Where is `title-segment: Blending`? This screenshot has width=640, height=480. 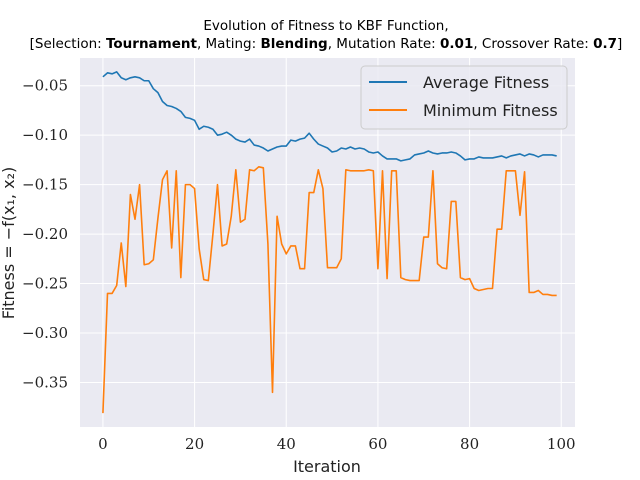 title-segment: Blending is located at coordinates (293, 44).